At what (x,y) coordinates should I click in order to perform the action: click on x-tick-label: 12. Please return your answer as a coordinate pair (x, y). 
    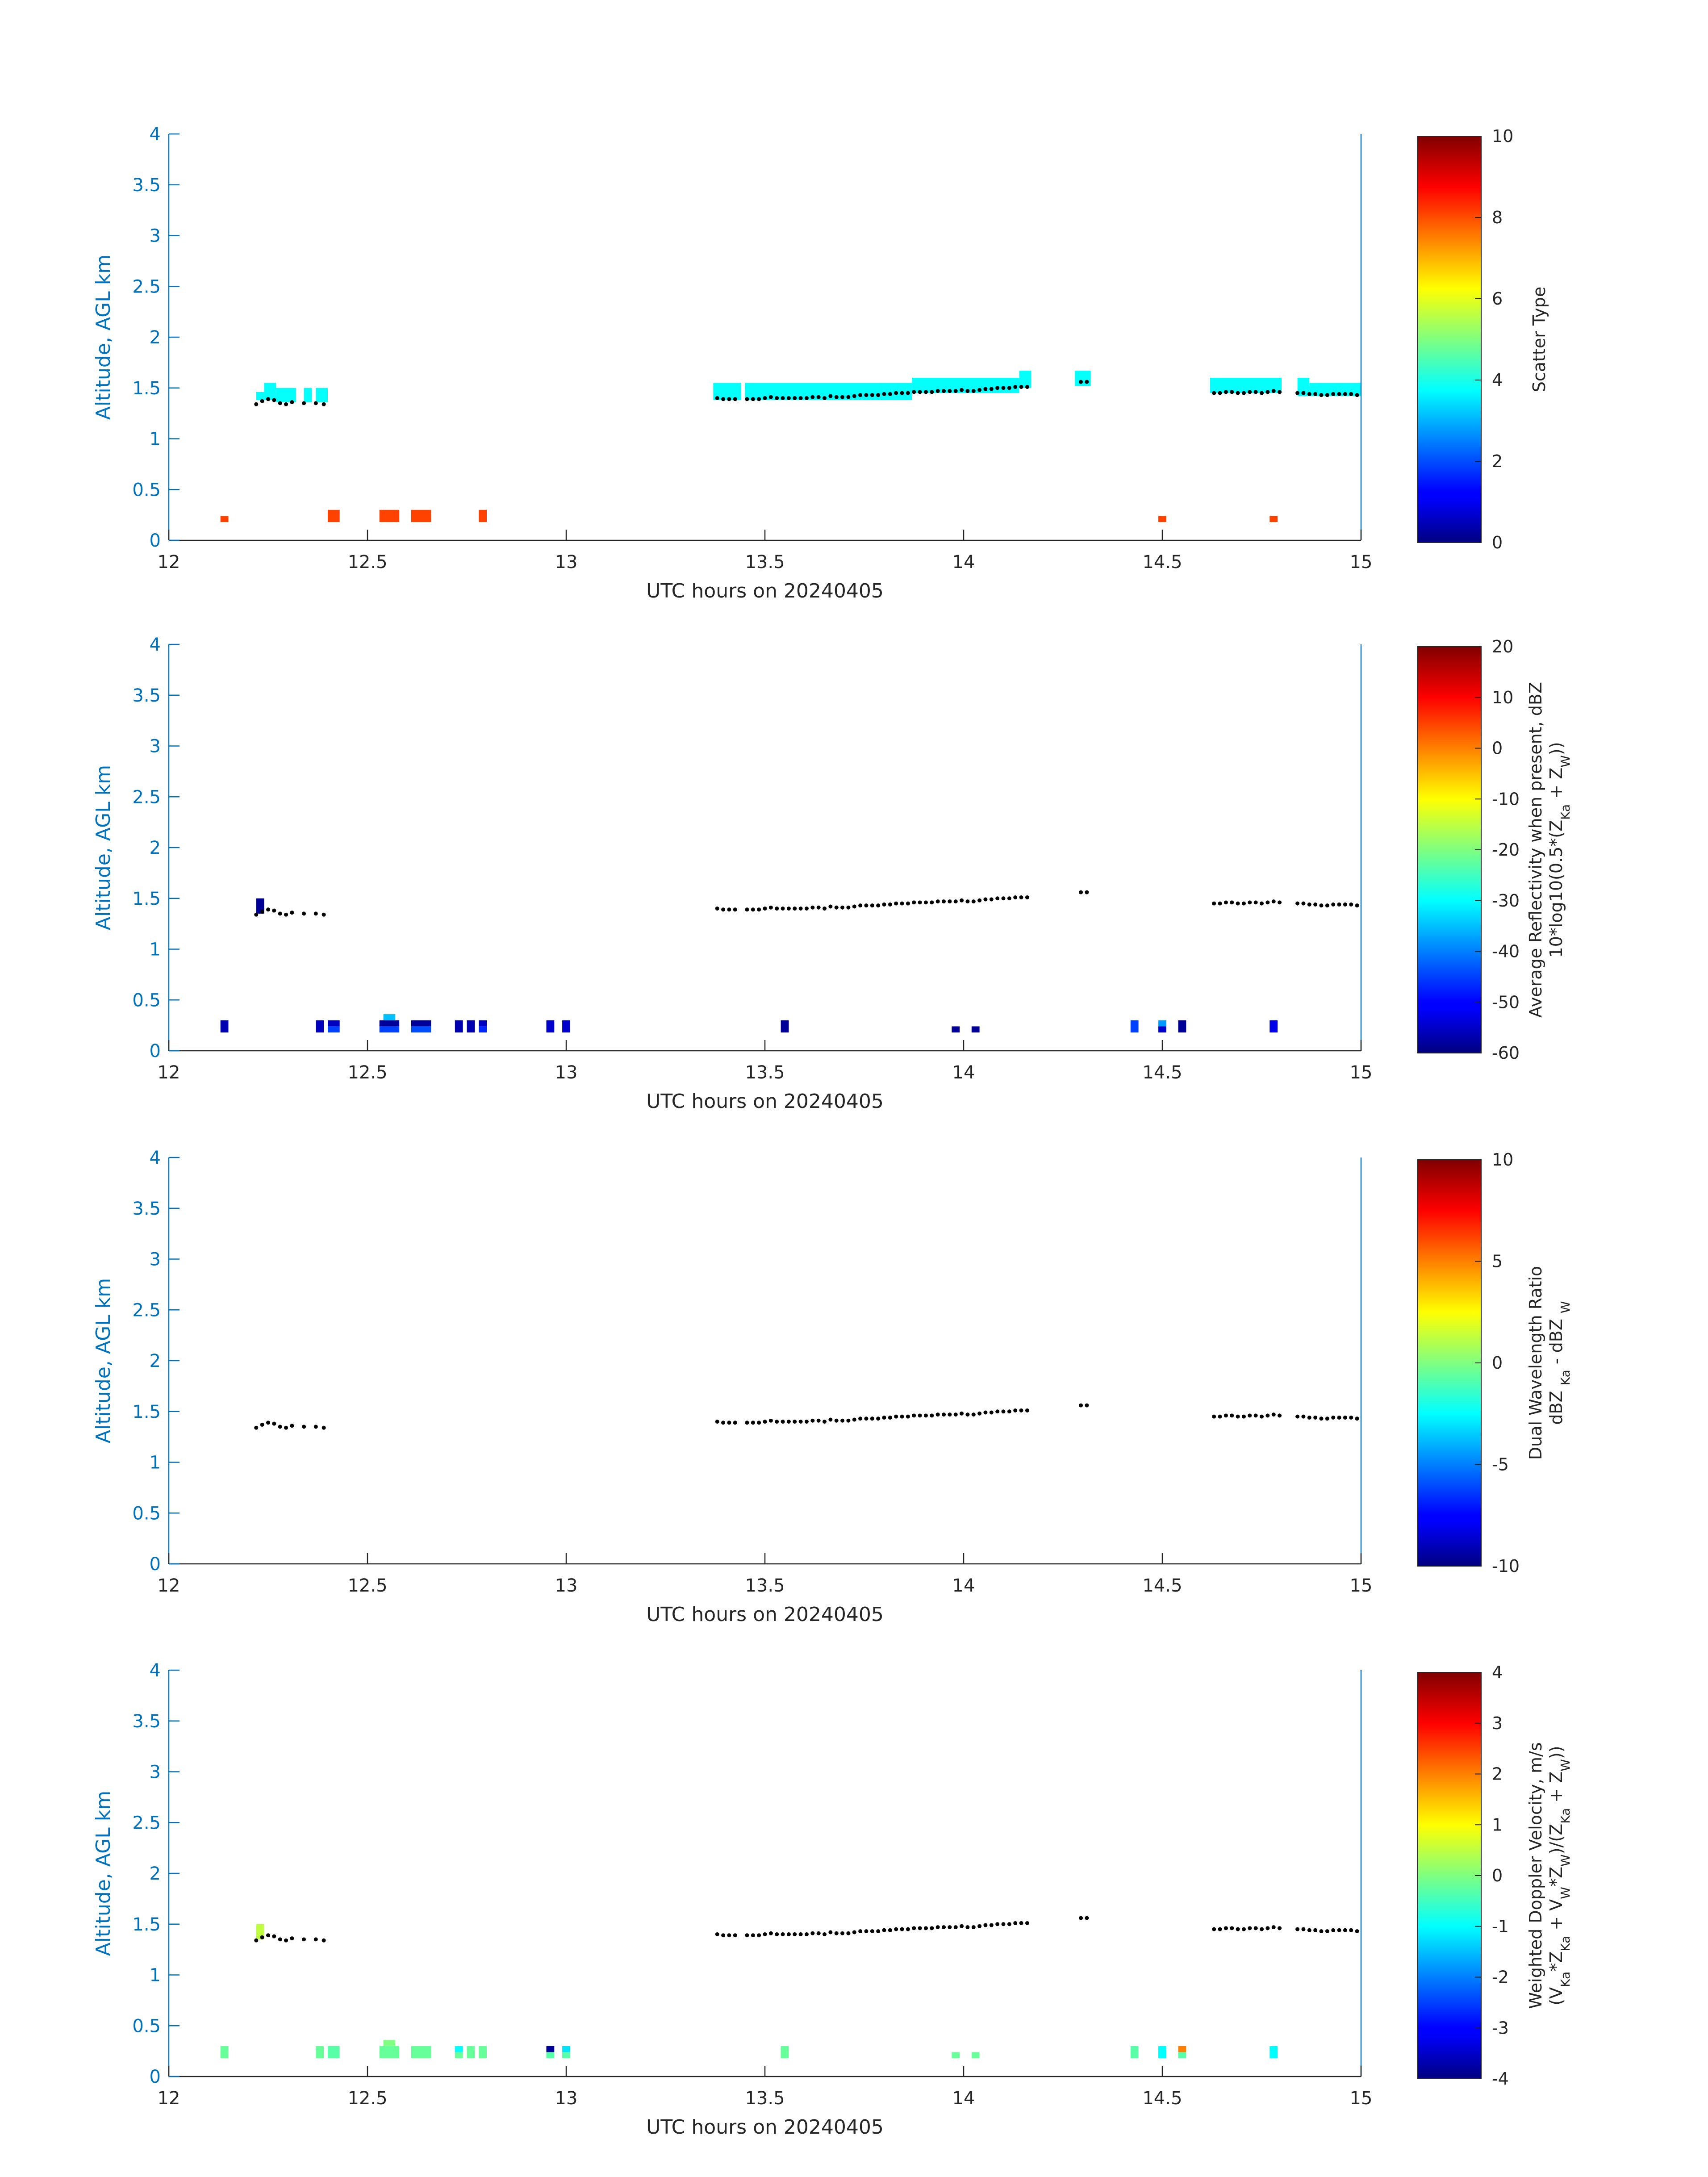
    Looking at the image, I should click on (169, 2098).